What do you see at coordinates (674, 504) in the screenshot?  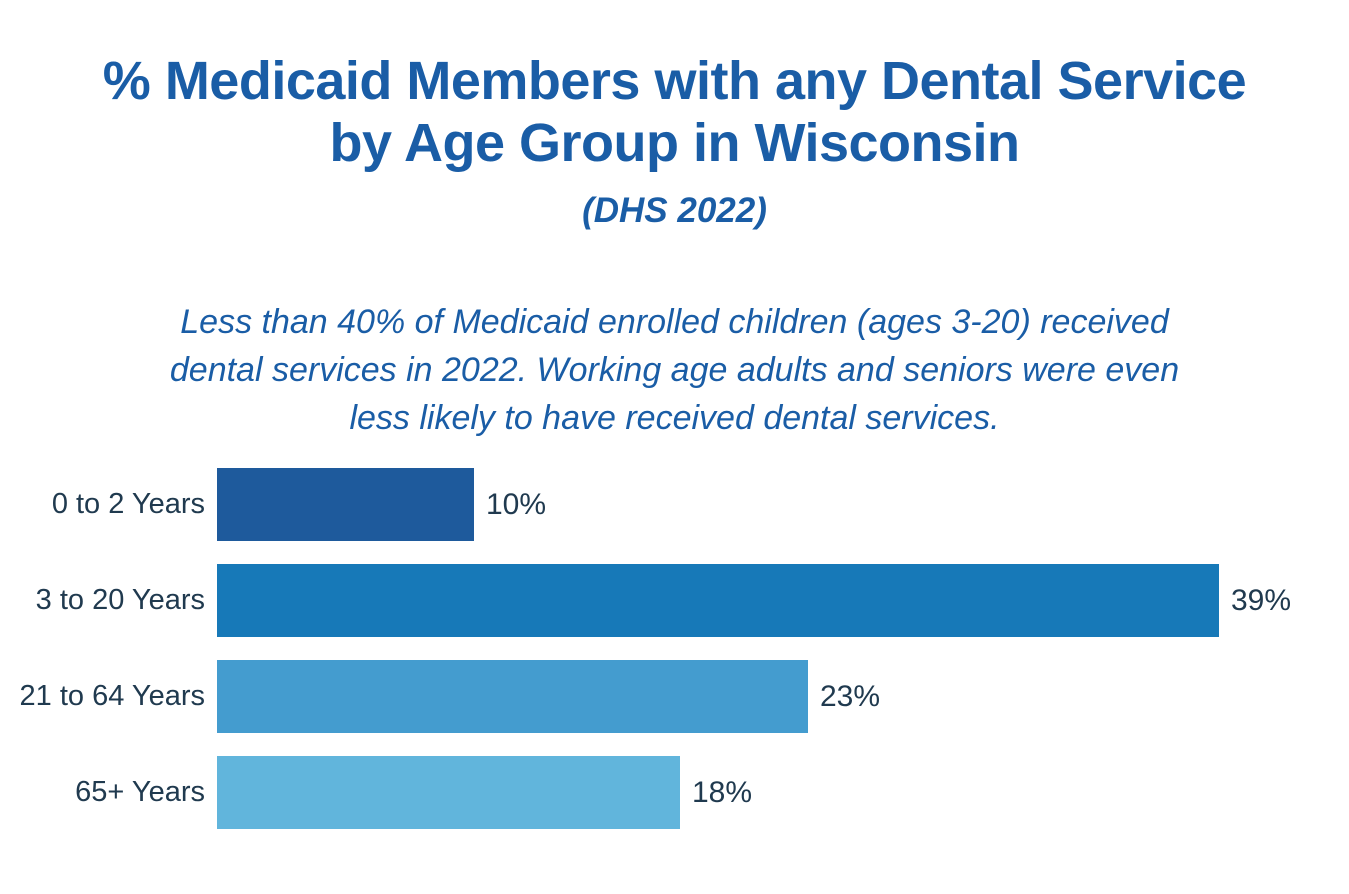 I see `bar-row: 0 to 2 Years 10%` at bounding box center [674, 504].